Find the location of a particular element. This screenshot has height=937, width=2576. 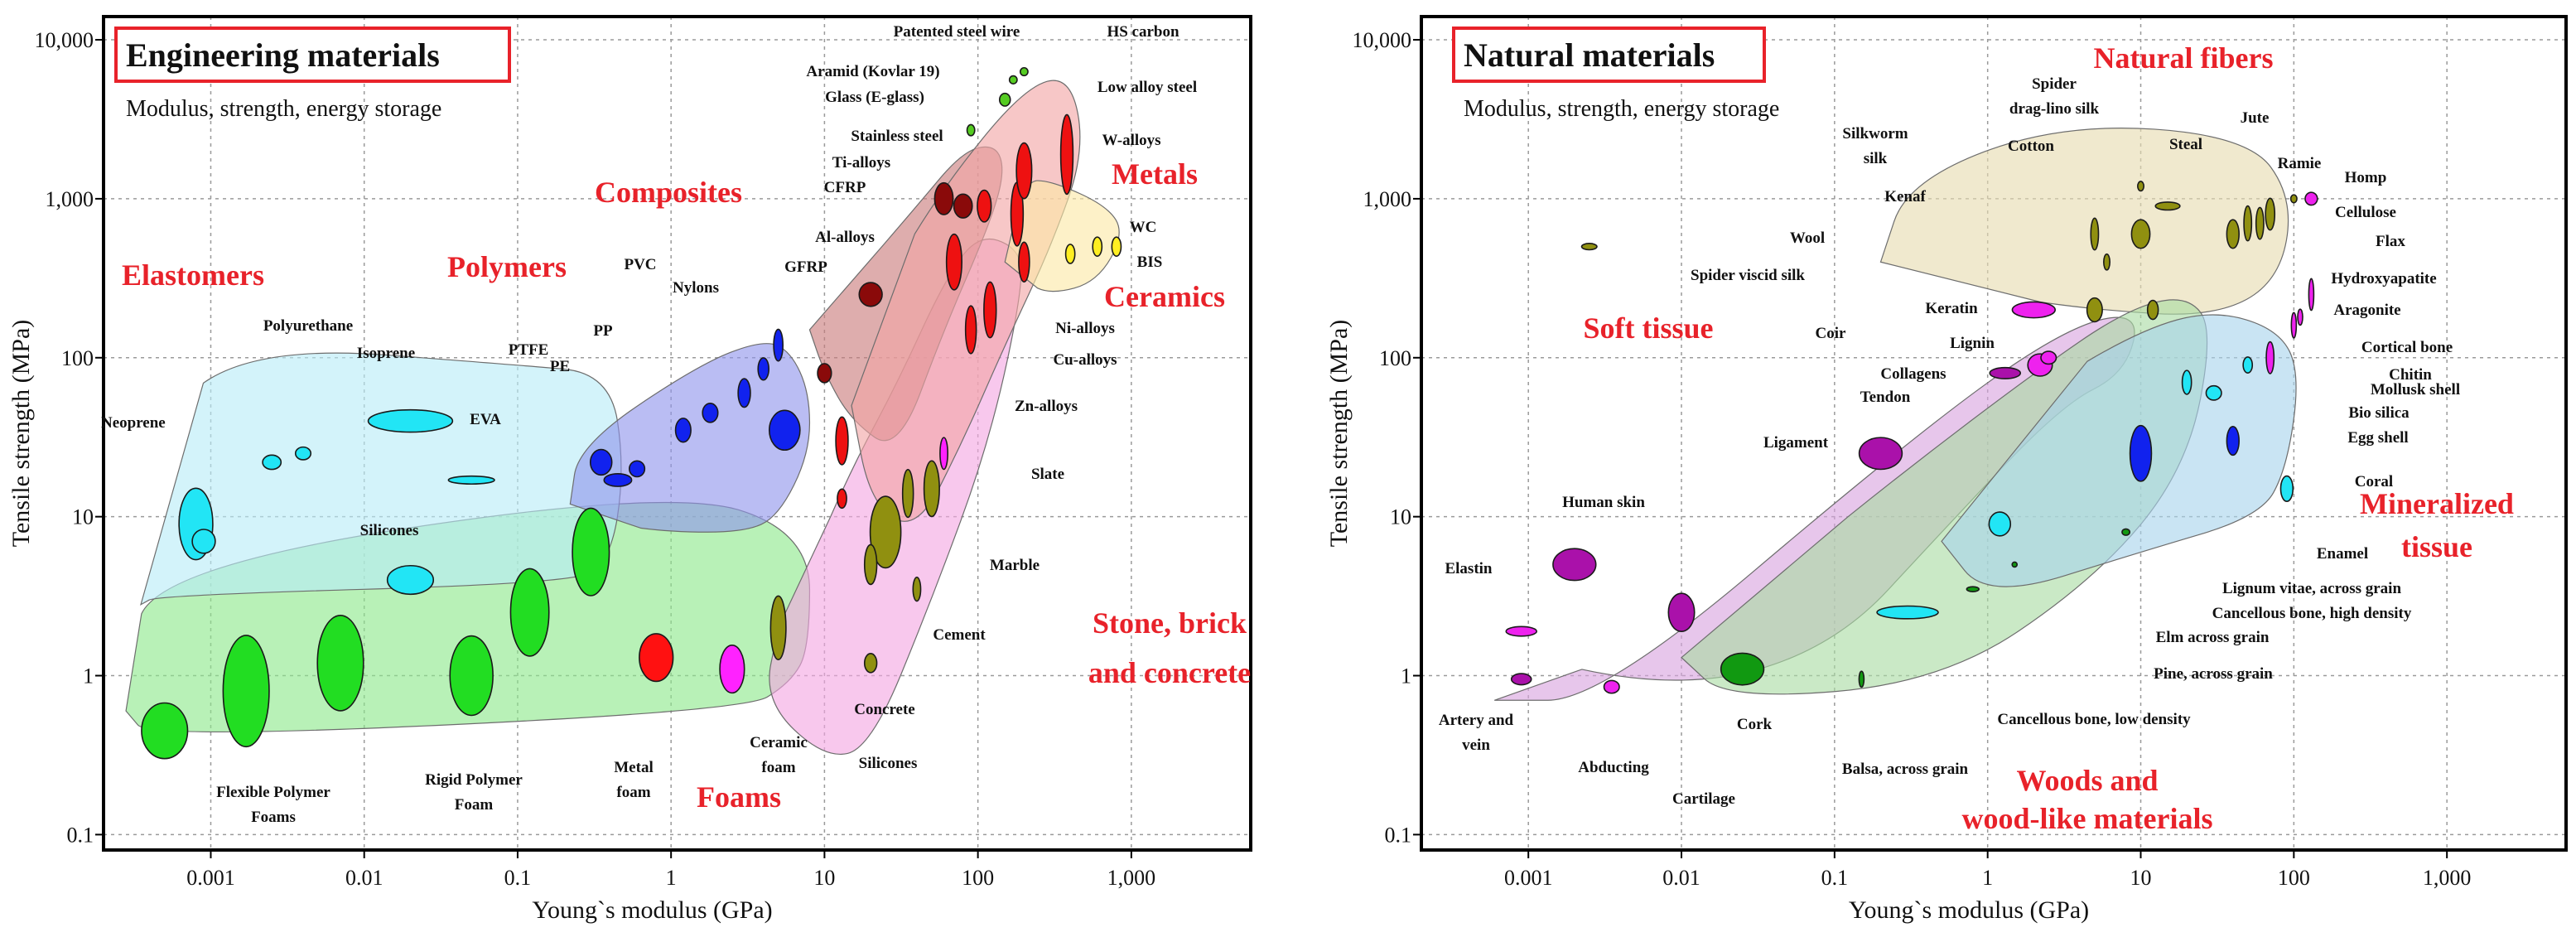

material-elastin is located at coordinates (1521, 631).